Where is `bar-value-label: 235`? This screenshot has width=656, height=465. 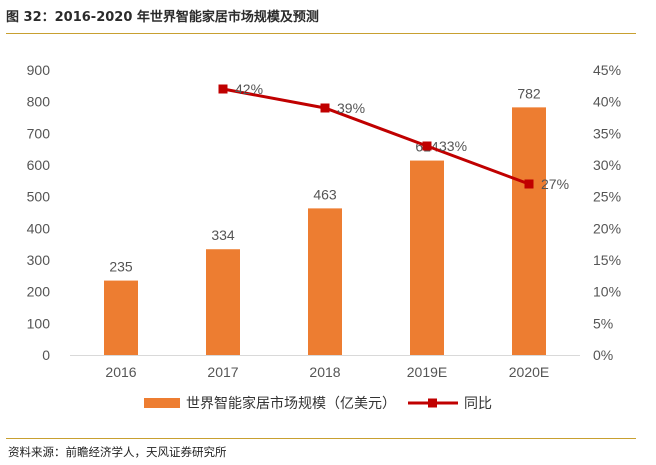
bar-value-label: 235 is located at coordinates (121, 267).